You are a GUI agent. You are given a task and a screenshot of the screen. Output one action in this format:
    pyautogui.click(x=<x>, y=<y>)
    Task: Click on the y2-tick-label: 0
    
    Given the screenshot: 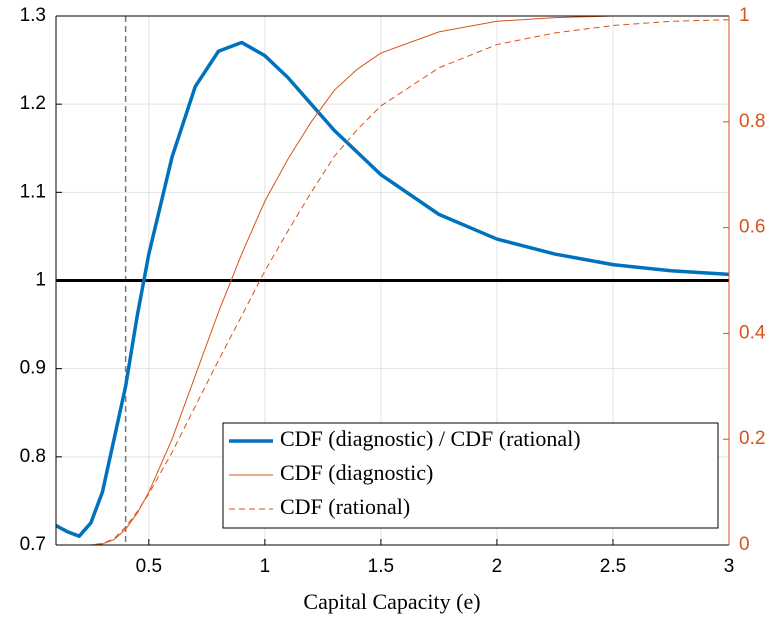 What is the action you would take?
    pyautogui.click(x=744, y=544)
    